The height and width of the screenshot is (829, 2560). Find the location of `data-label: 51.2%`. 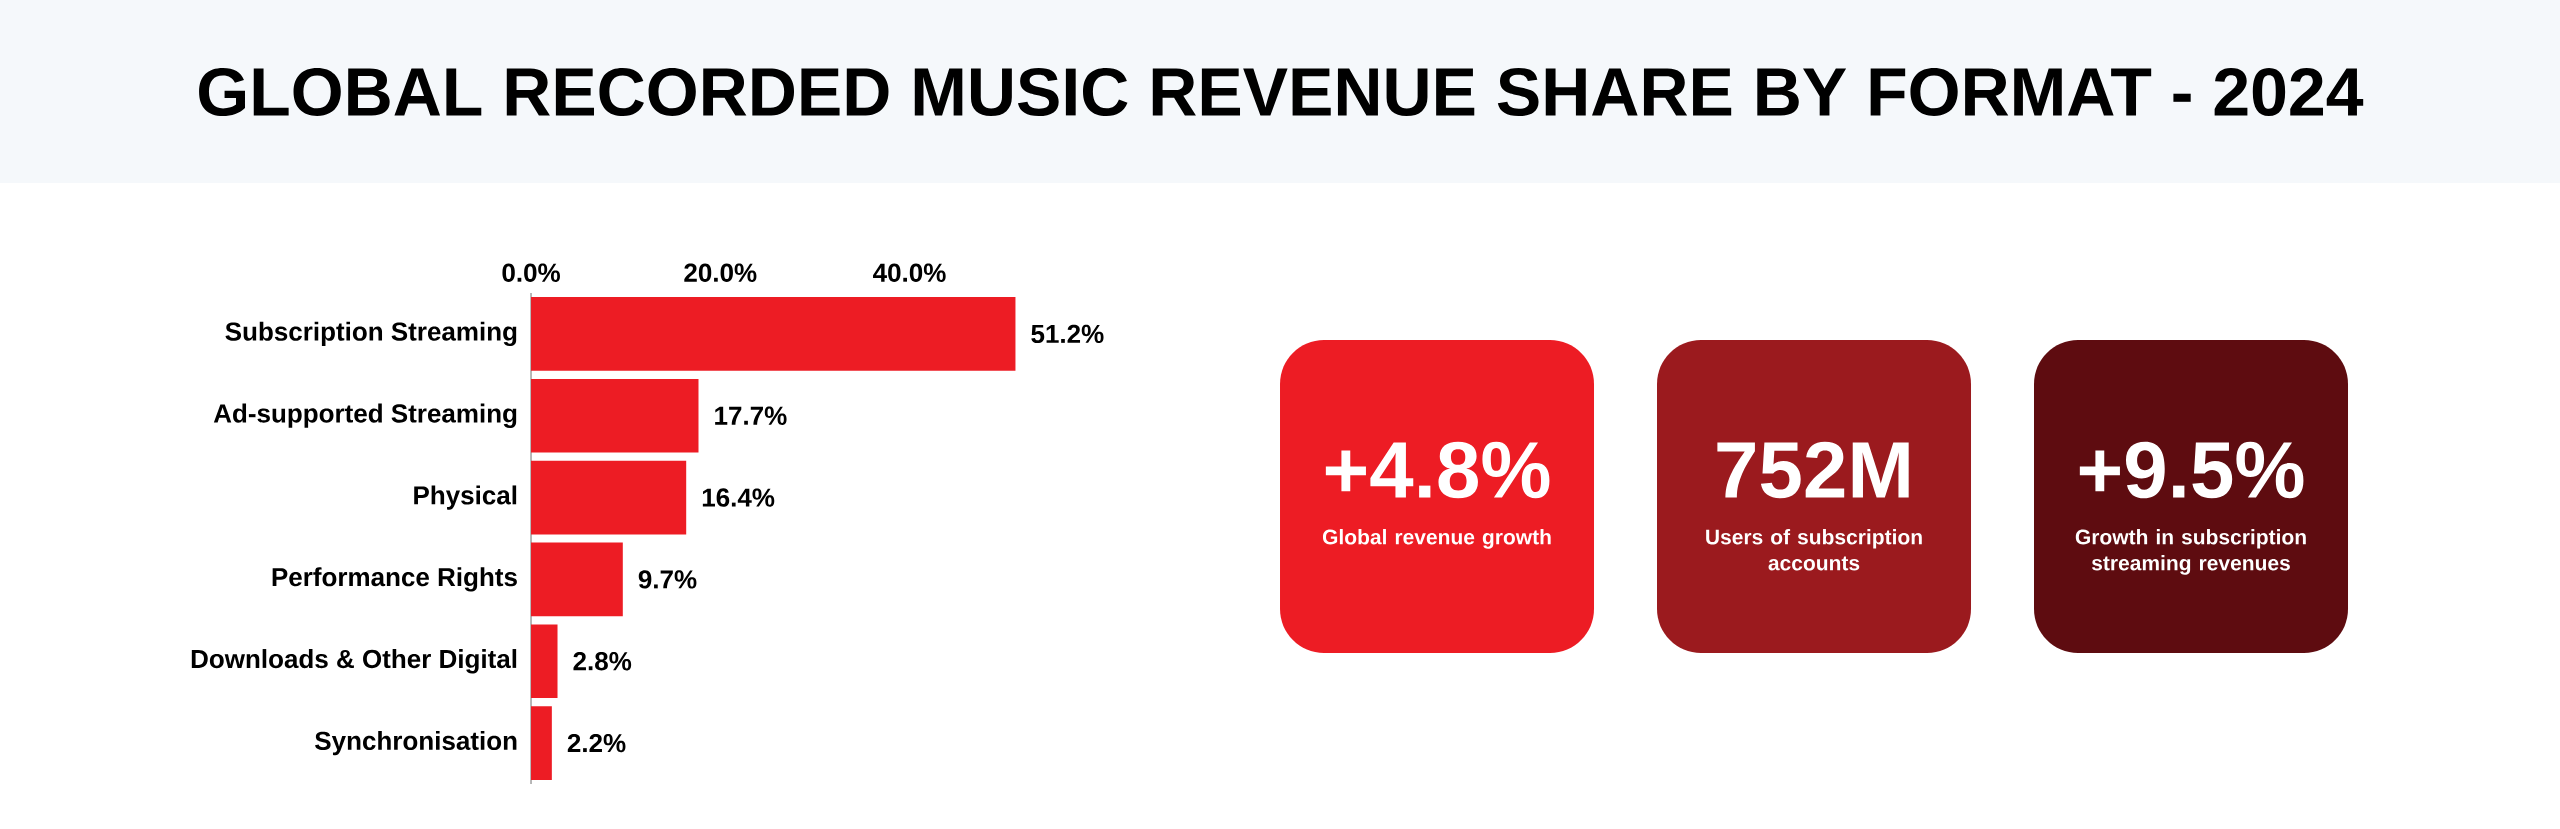

data-label: 51.2% is located at coordinates (1067, 334).